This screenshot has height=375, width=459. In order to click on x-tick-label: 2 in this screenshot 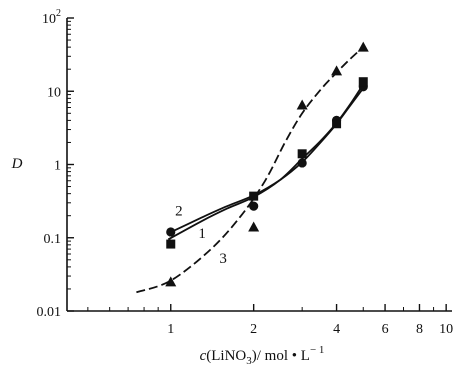, I will do `click(253, 329)`.